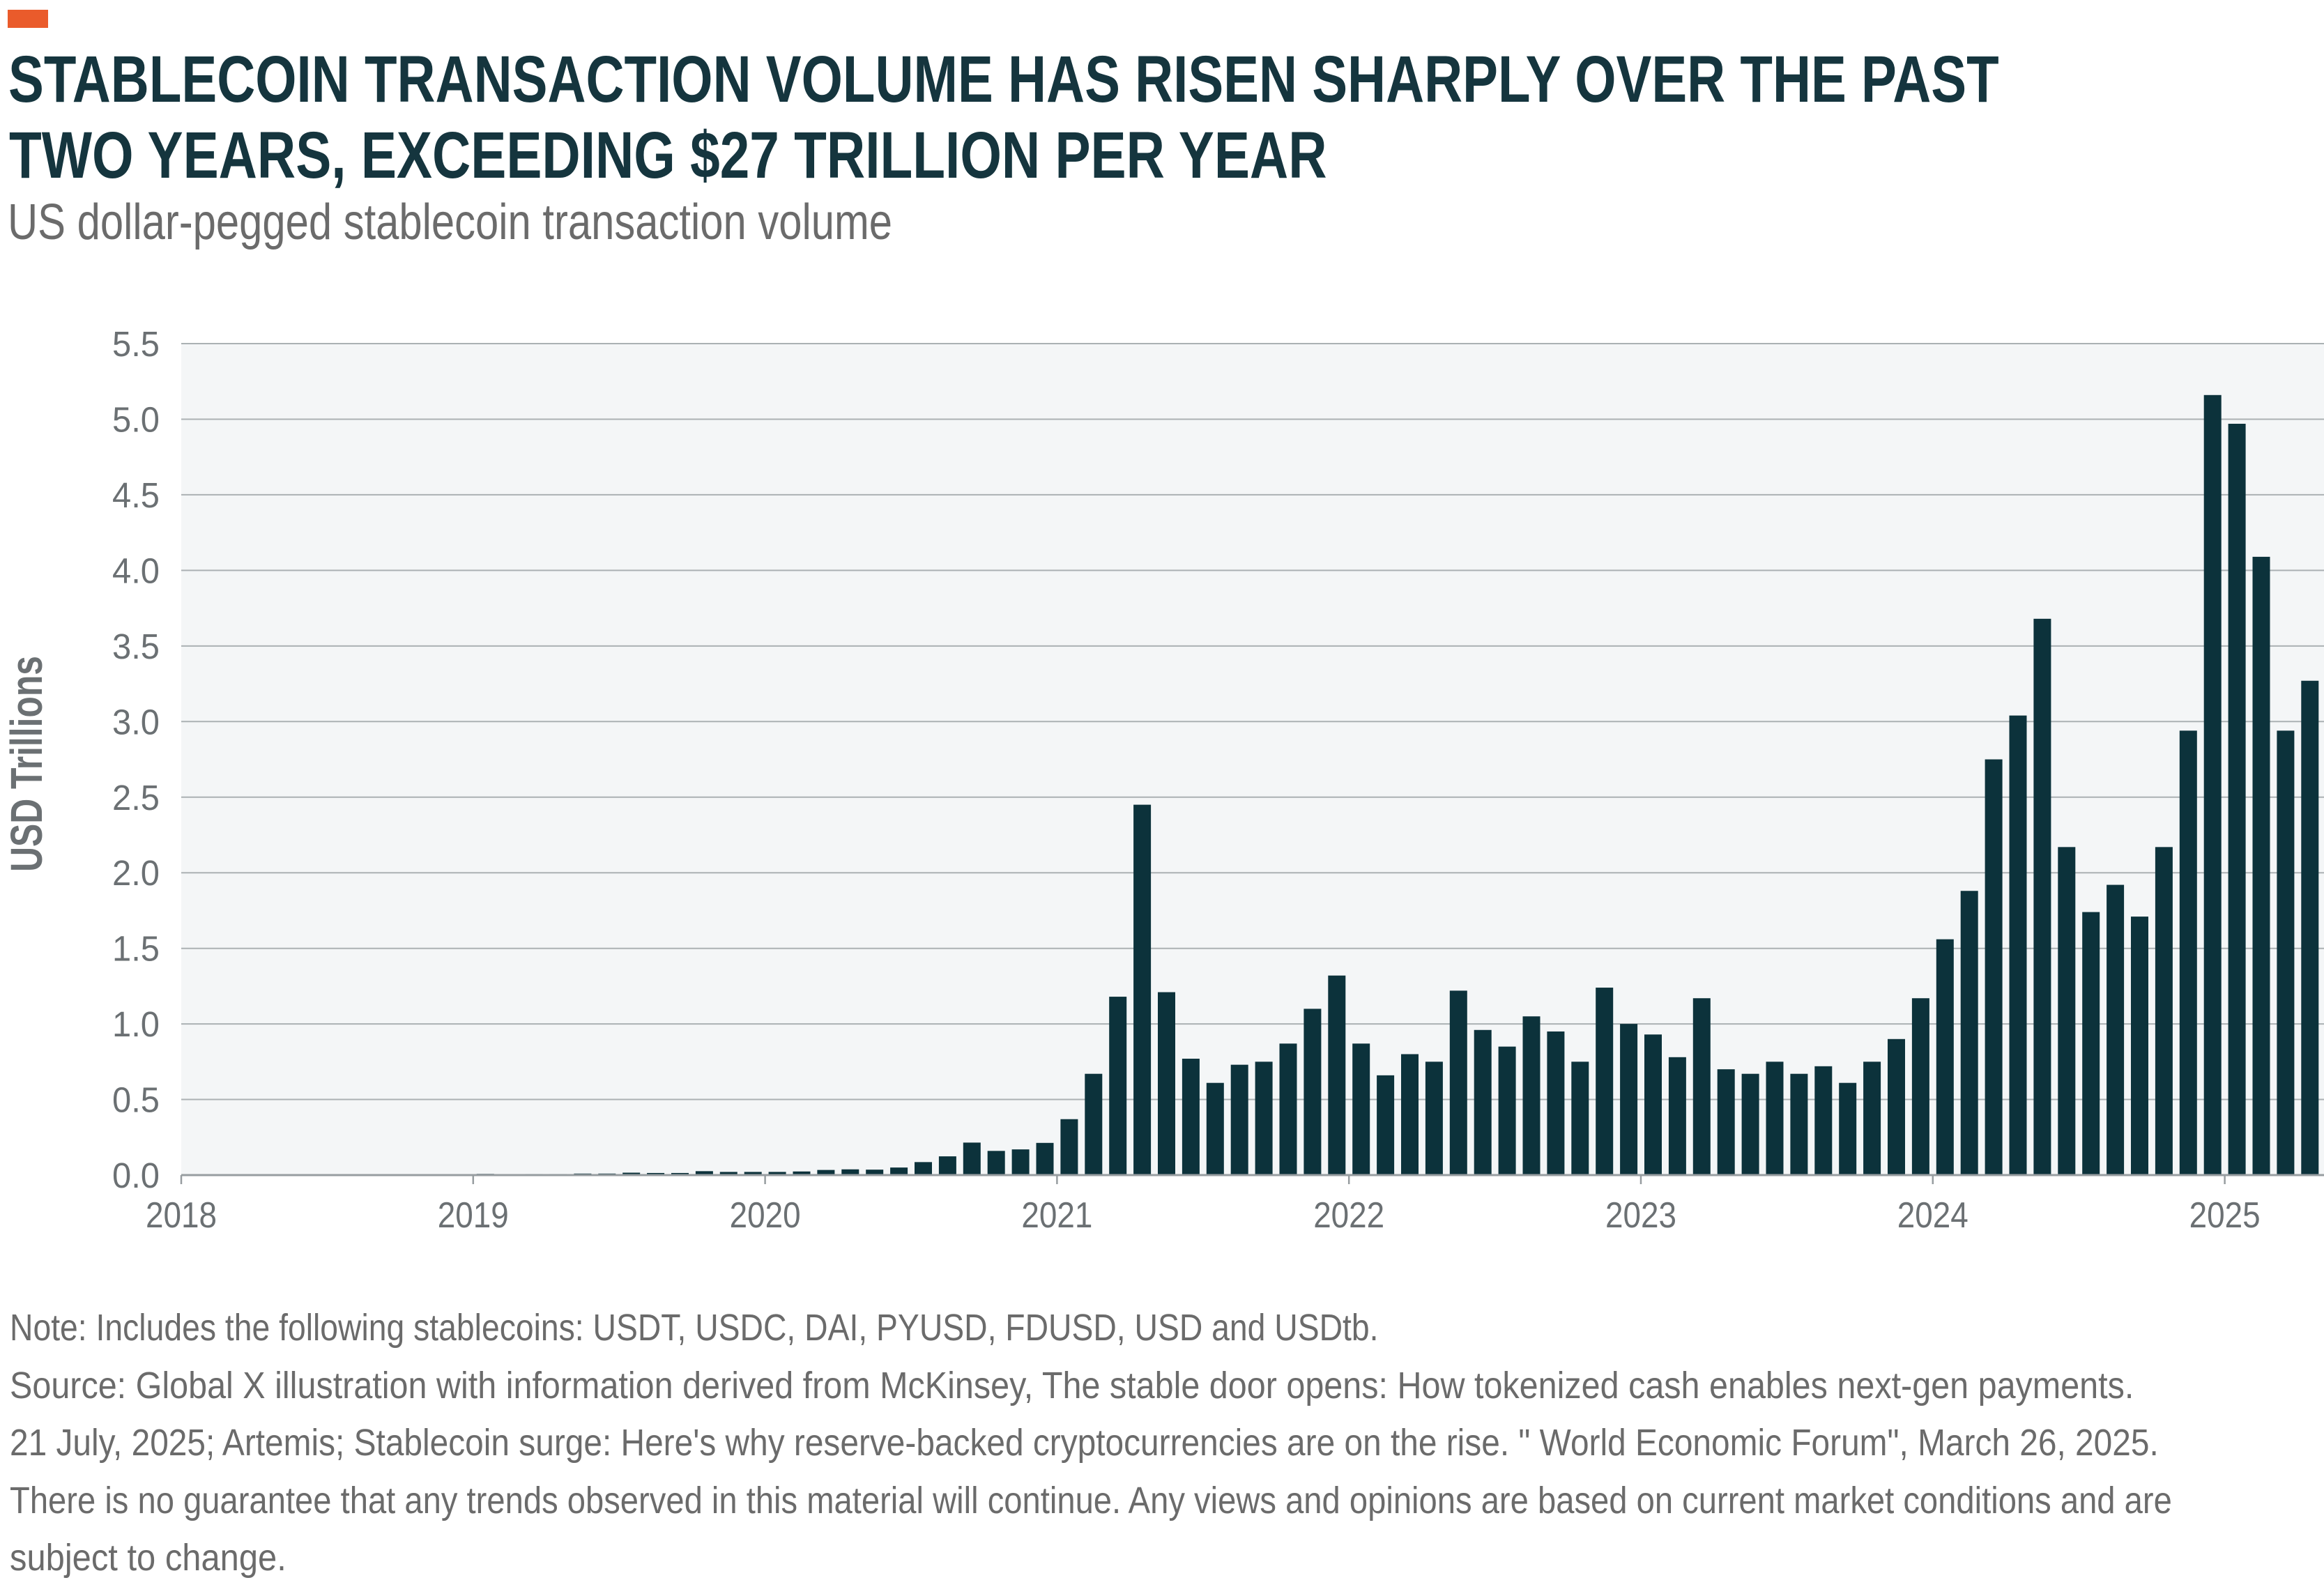 The image size is (2324, 1587). Describe the element at coordinates (1641, 1215) in the screenshot. I see `svg-text: 2023` at that location.